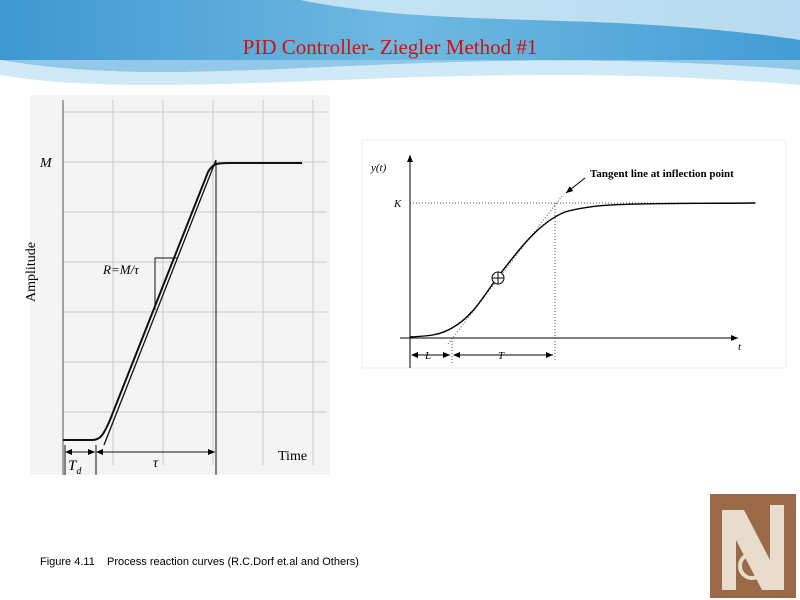  Describe the element at coordinates (427, 356) in the screenshot. I see `l-label: L` at that location.